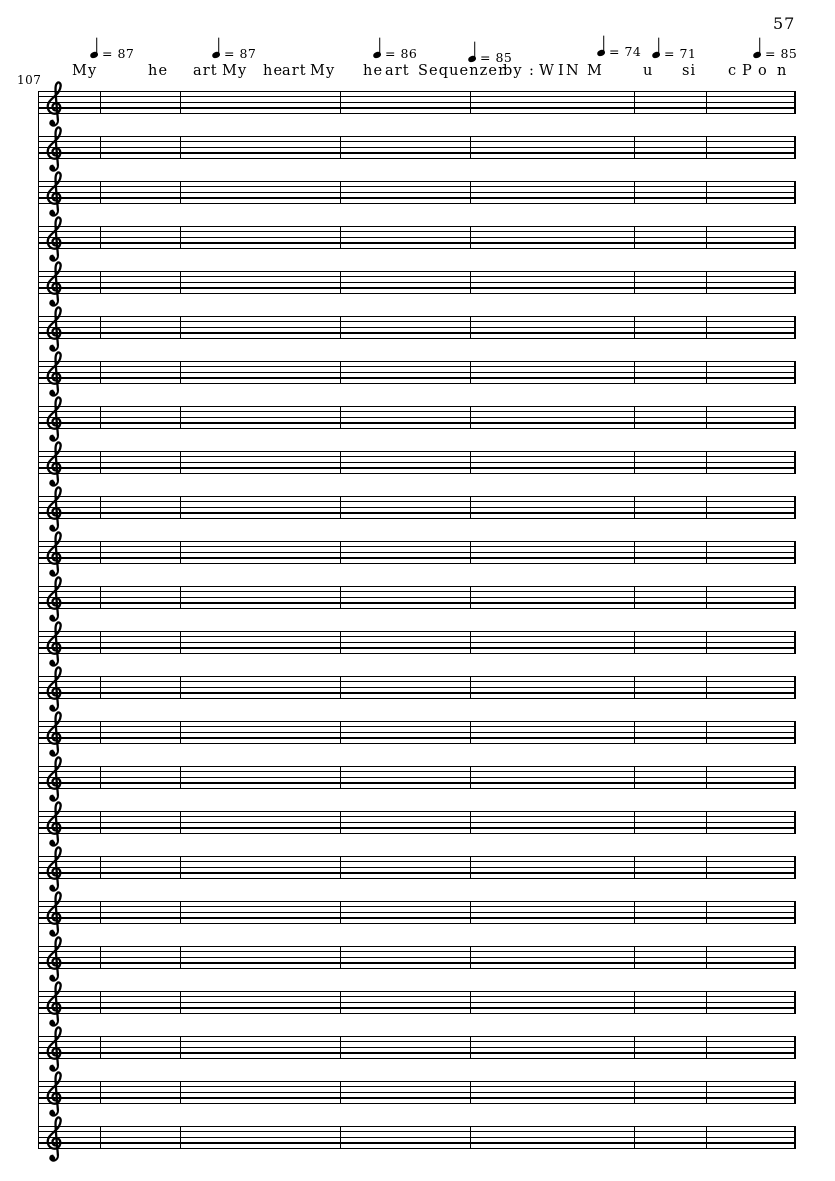 The width and height of the screenshot is (835, 1181). Describe the element at coordinates (397, 71) in the screenshot. I see `lyric-syllable: art` at that location.